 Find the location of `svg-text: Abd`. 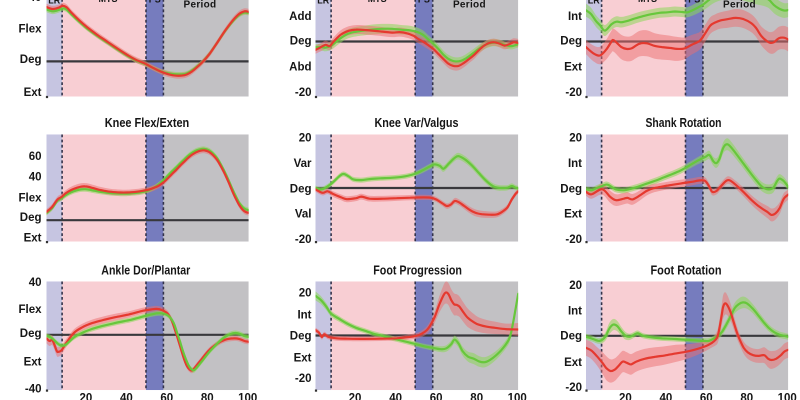

svg-text: Abd is located at coordinates (300, 68).